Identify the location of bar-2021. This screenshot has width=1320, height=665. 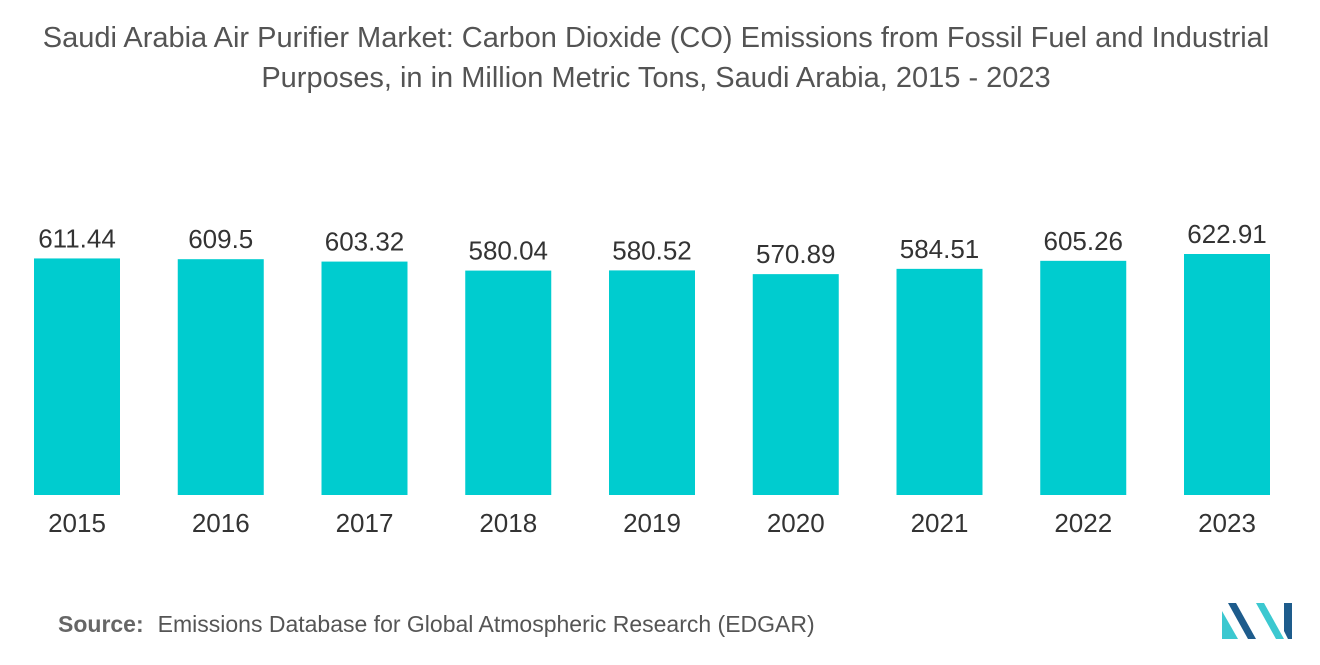
(939, 381).